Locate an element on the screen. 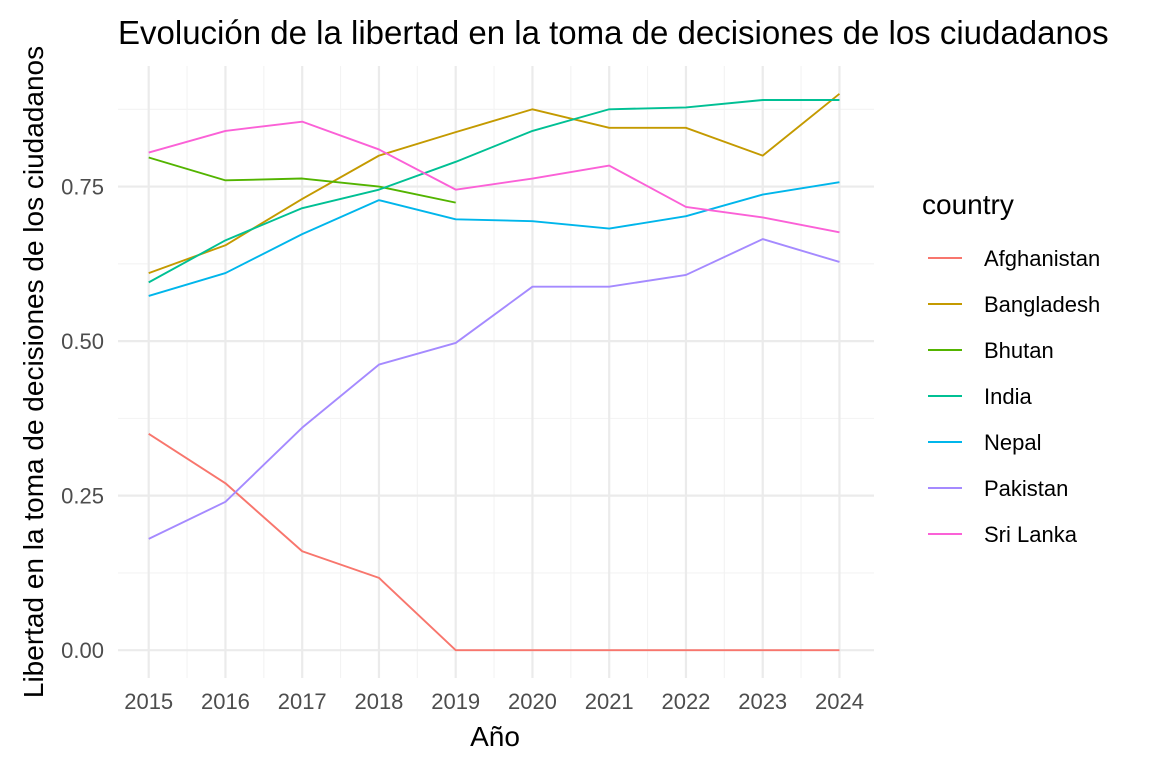  legend-item: Bhutan is located at coordinates (991, 350).